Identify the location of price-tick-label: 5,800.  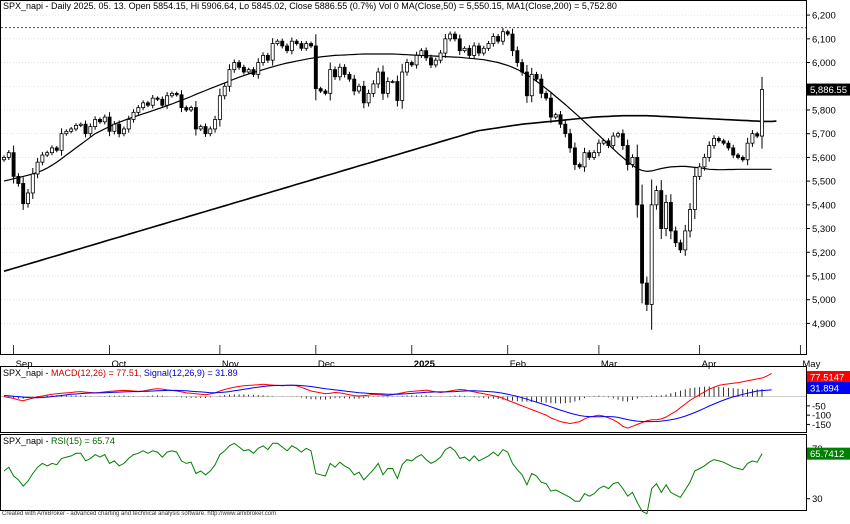
(824, 110).